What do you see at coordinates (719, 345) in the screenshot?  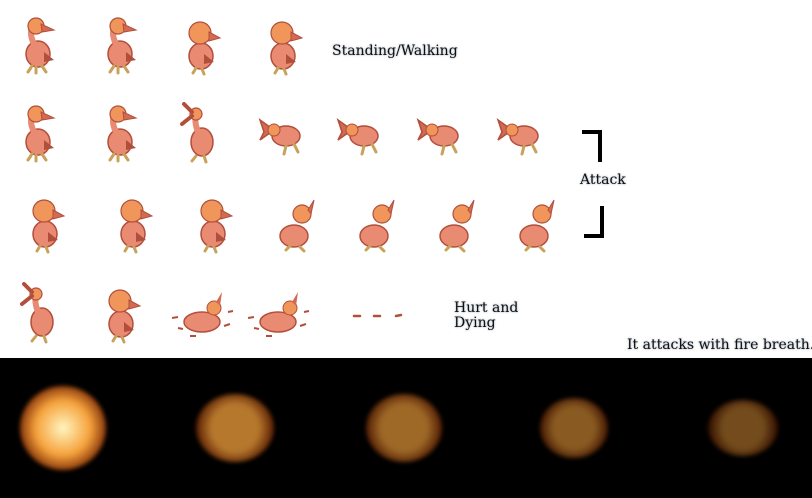 I see `fire-breath-note: It attacks with fire breath.` at bounding box center [719, 345].